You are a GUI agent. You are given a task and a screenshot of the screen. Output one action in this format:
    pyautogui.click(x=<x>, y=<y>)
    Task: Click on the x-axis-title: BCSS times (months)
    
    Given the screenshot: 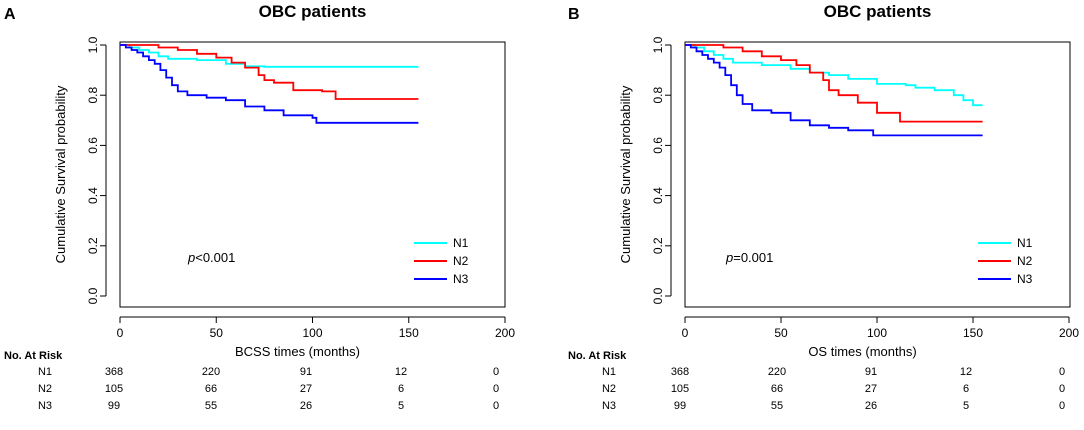 What is the action you would take?
    pyautogui.click(x=297, y=351)
    